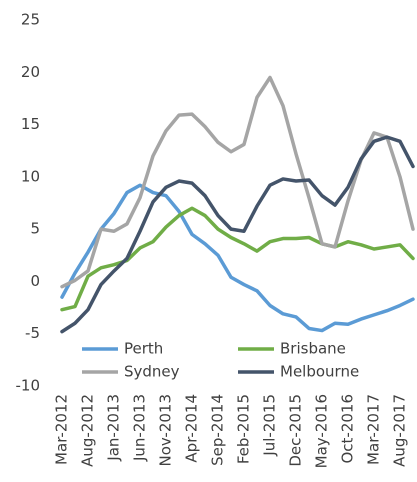 The width and height of the screenshot is (417, 482). I want to click on x-tick-label: Apr-2014, so click(192, 428).